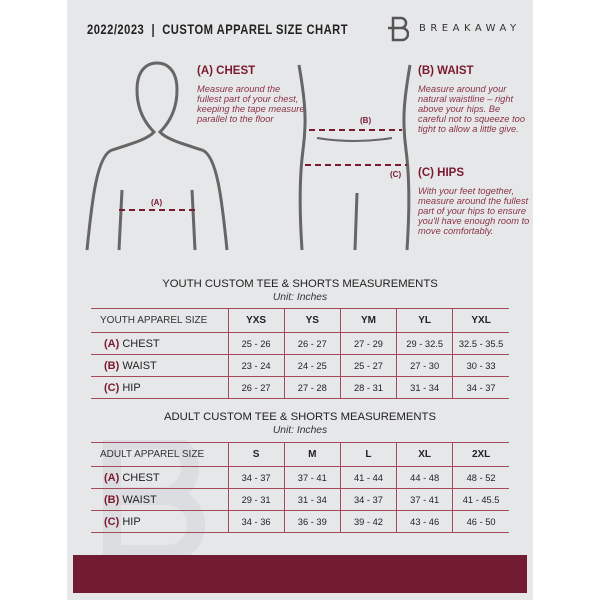 The height and width of the screenshot is (600, 600). I want to click on table-cell: 34 - 36, so click(256, 521).